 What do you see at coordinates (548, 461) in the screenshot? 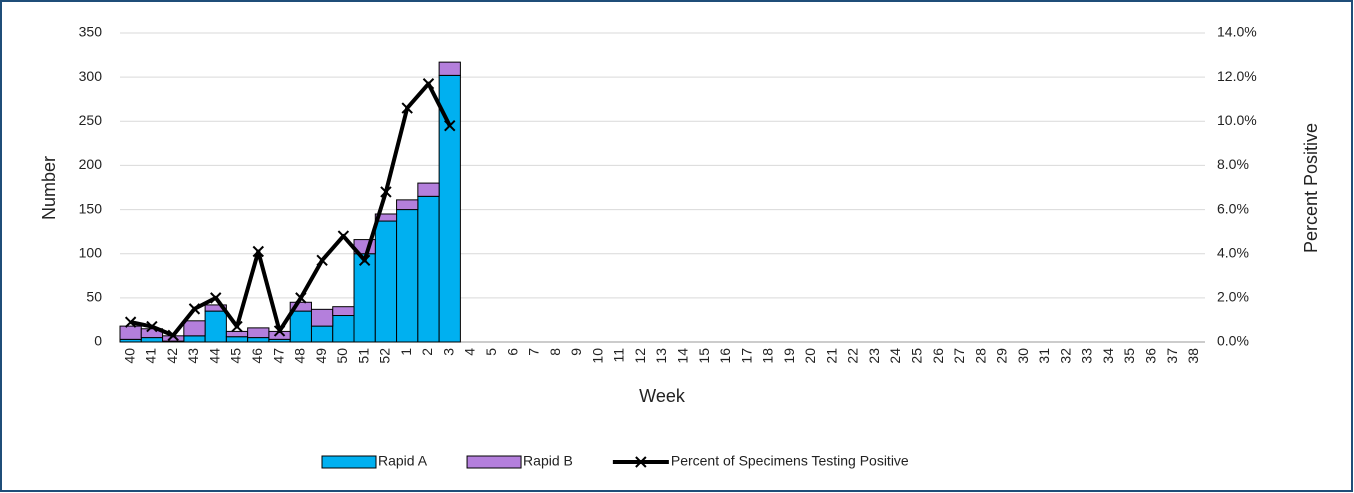
I see `legend-label: Rapid B` at bounding box center [548, 461].